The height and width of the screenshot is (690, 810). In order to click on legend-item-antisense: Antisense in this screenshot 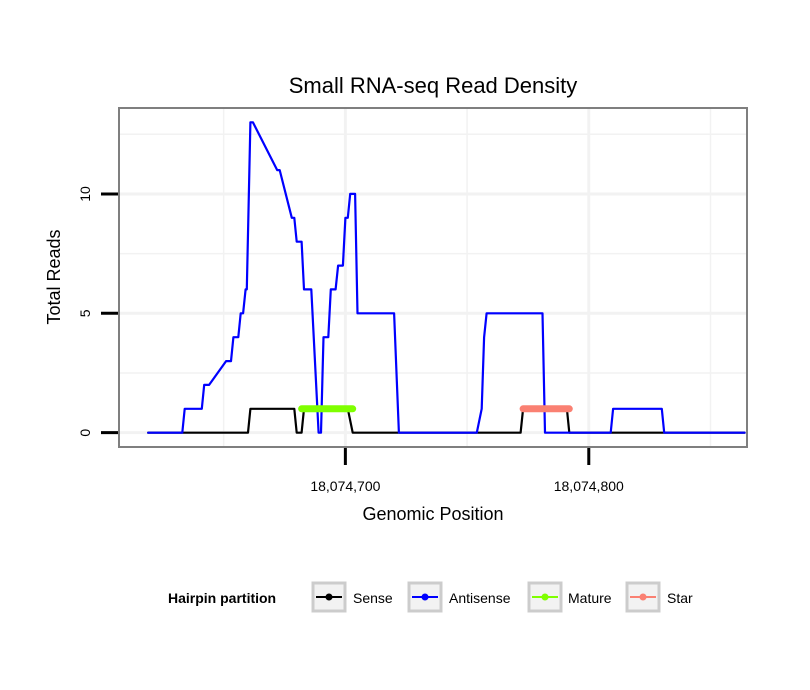, I will do `click(459, 597)`.